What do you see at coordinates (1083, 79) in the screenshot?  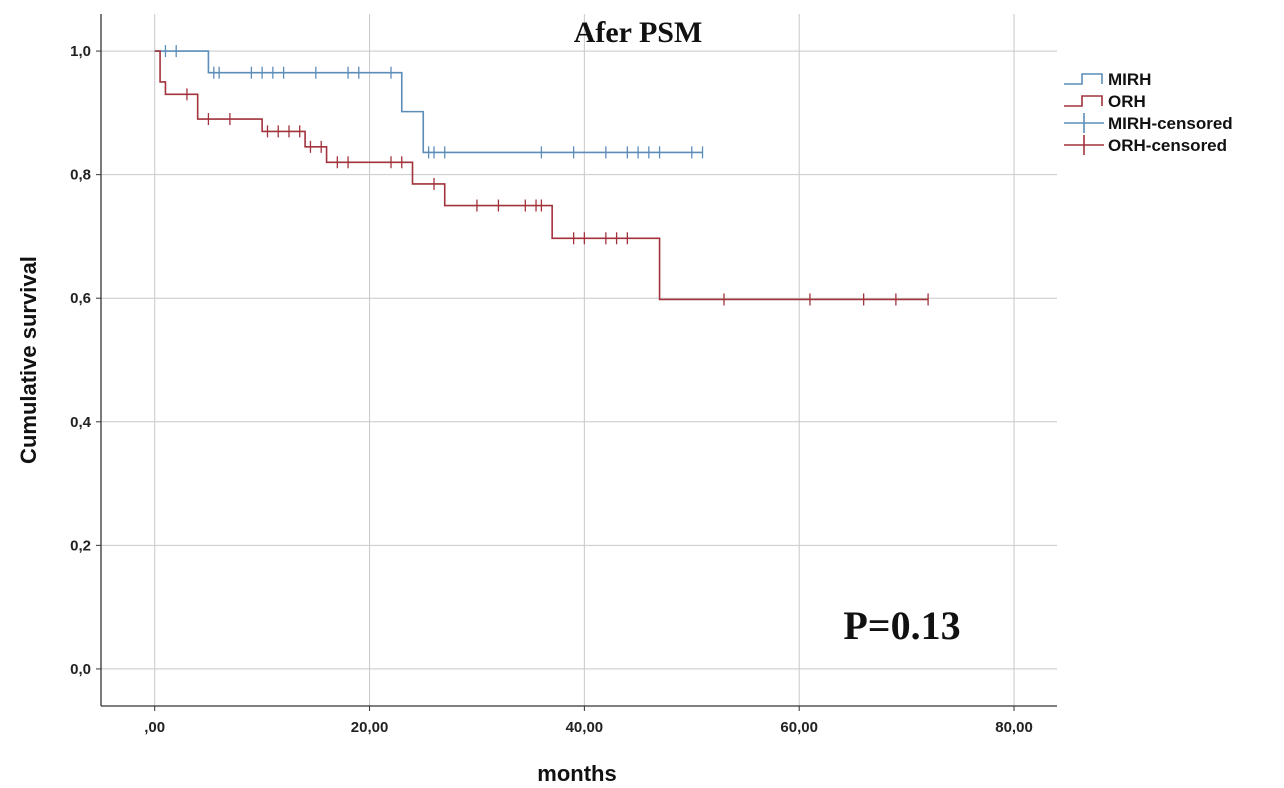 I see `legend-swatch-mirh` at bounding box center [1083, 79].